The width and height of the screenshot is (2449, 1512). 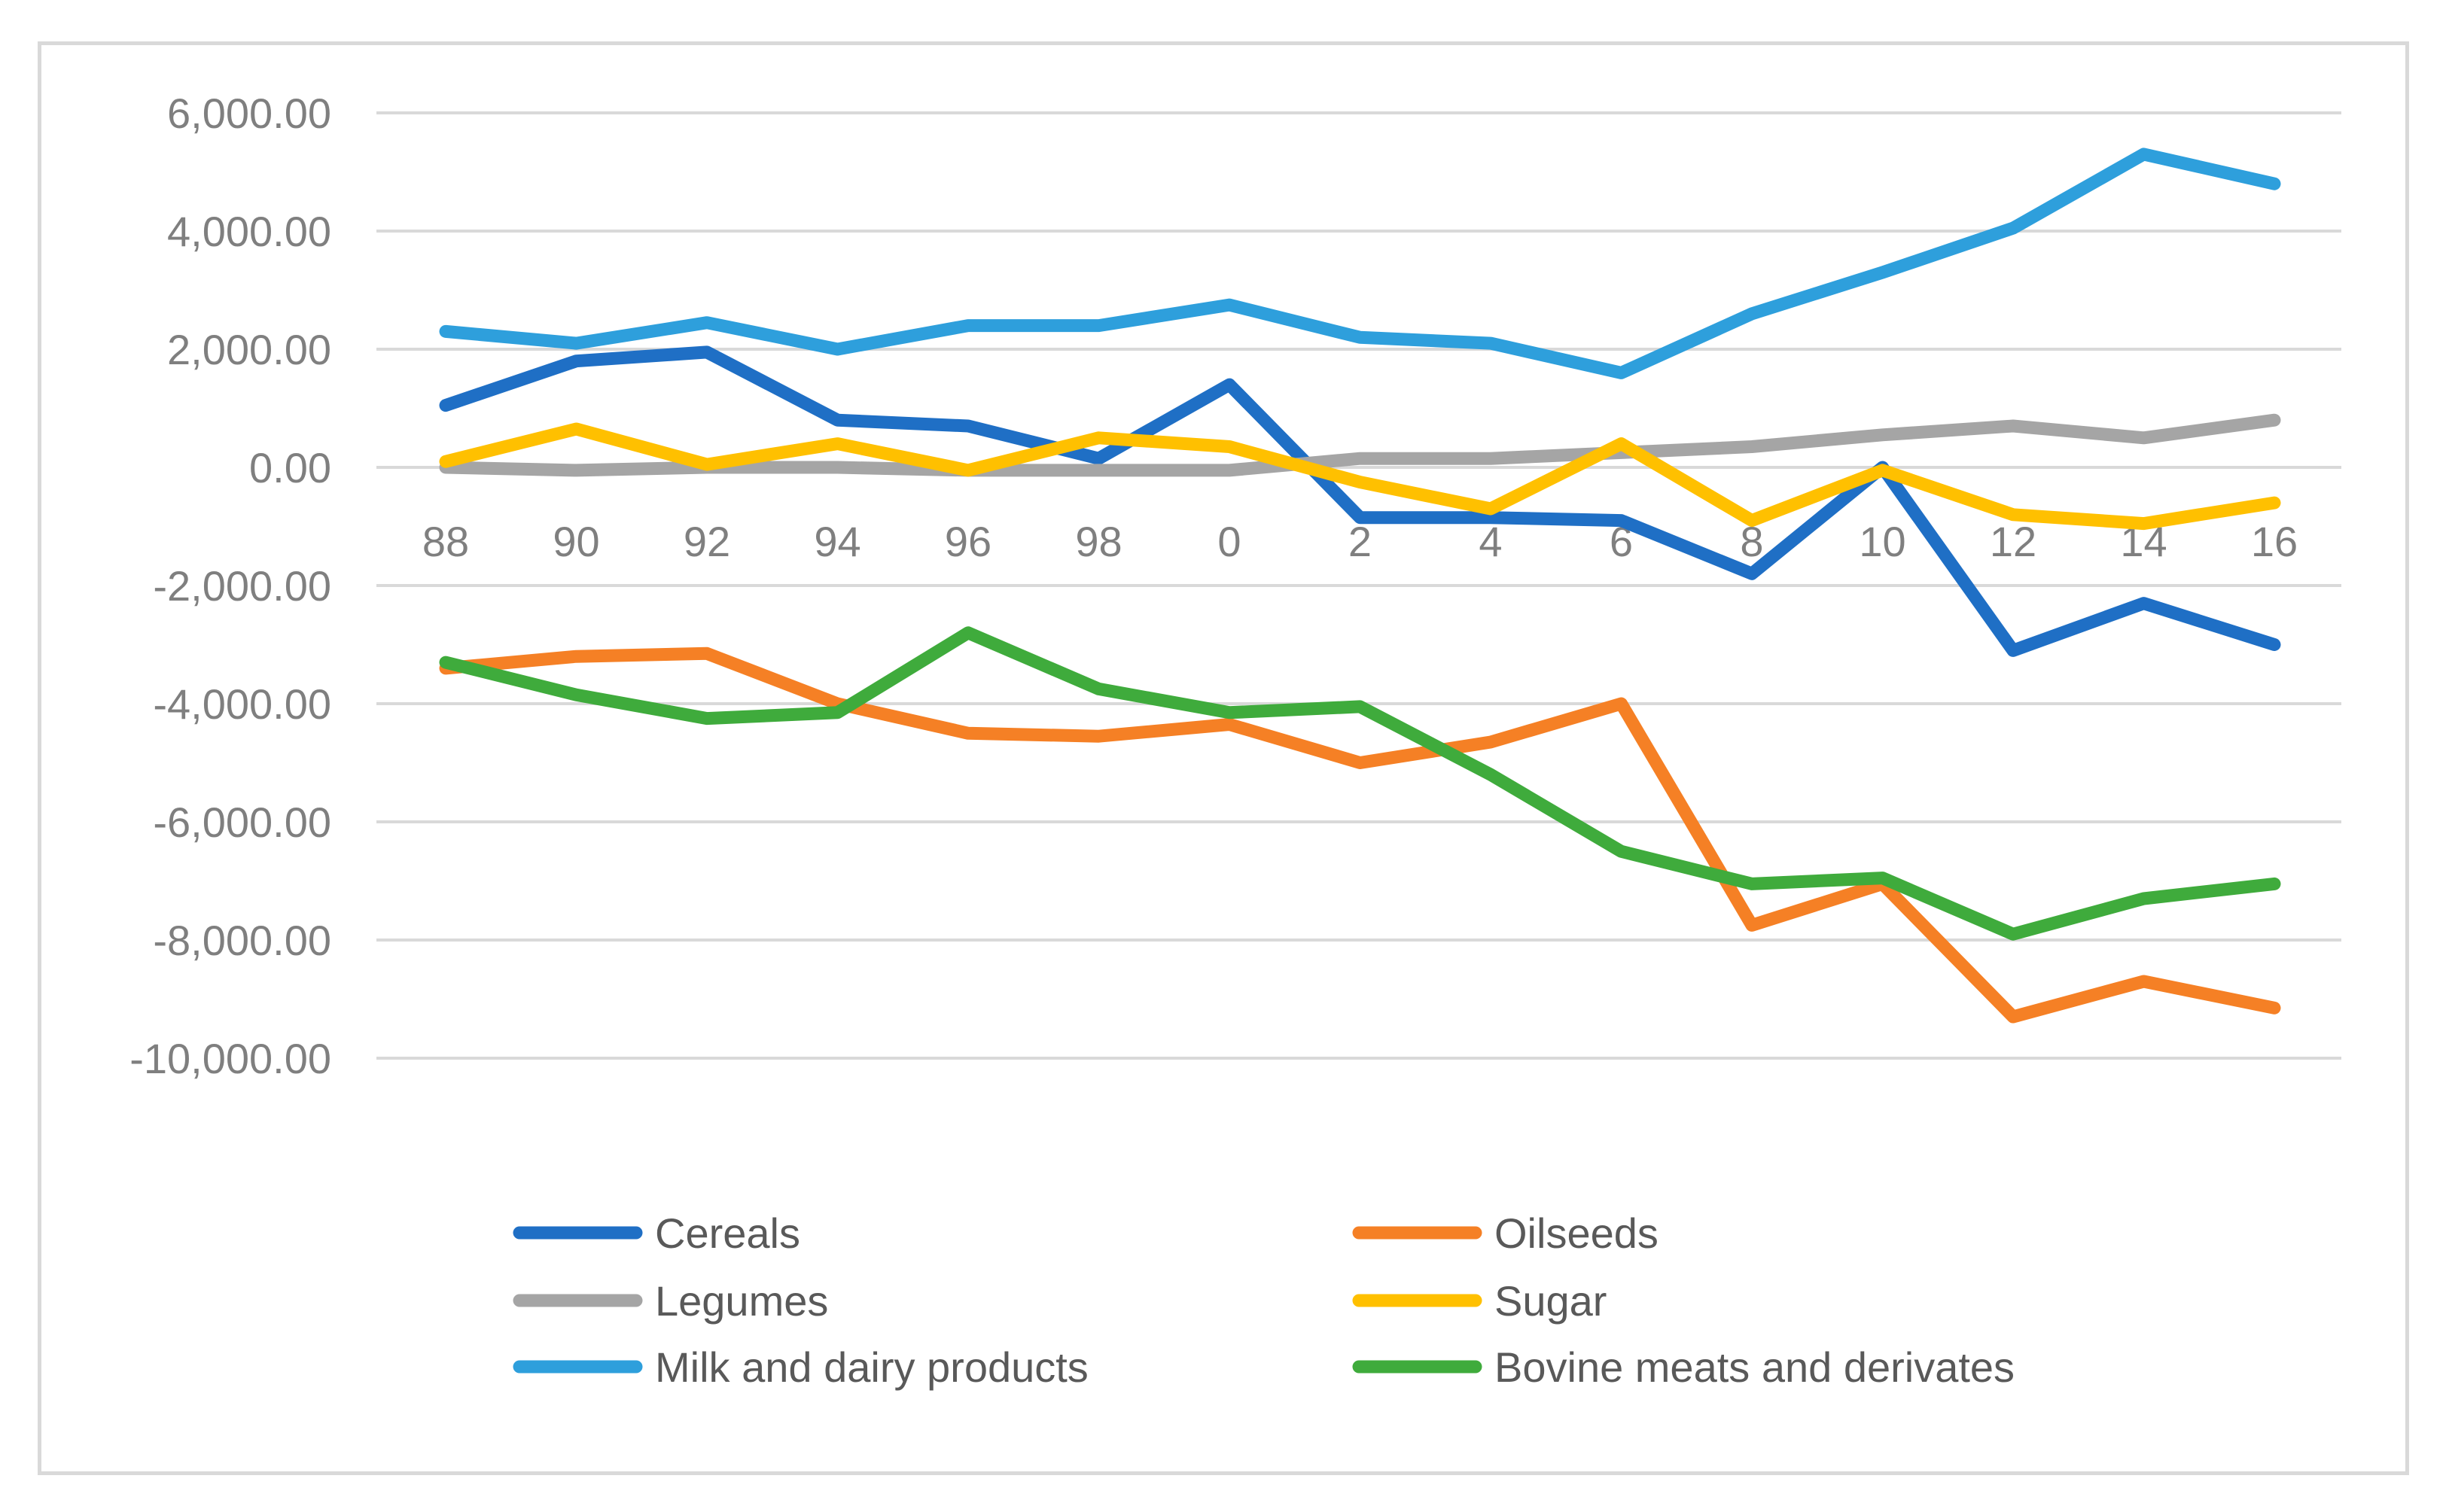 I want to click on y-tick-label: -2,000.00, so click(x=242, y=586).